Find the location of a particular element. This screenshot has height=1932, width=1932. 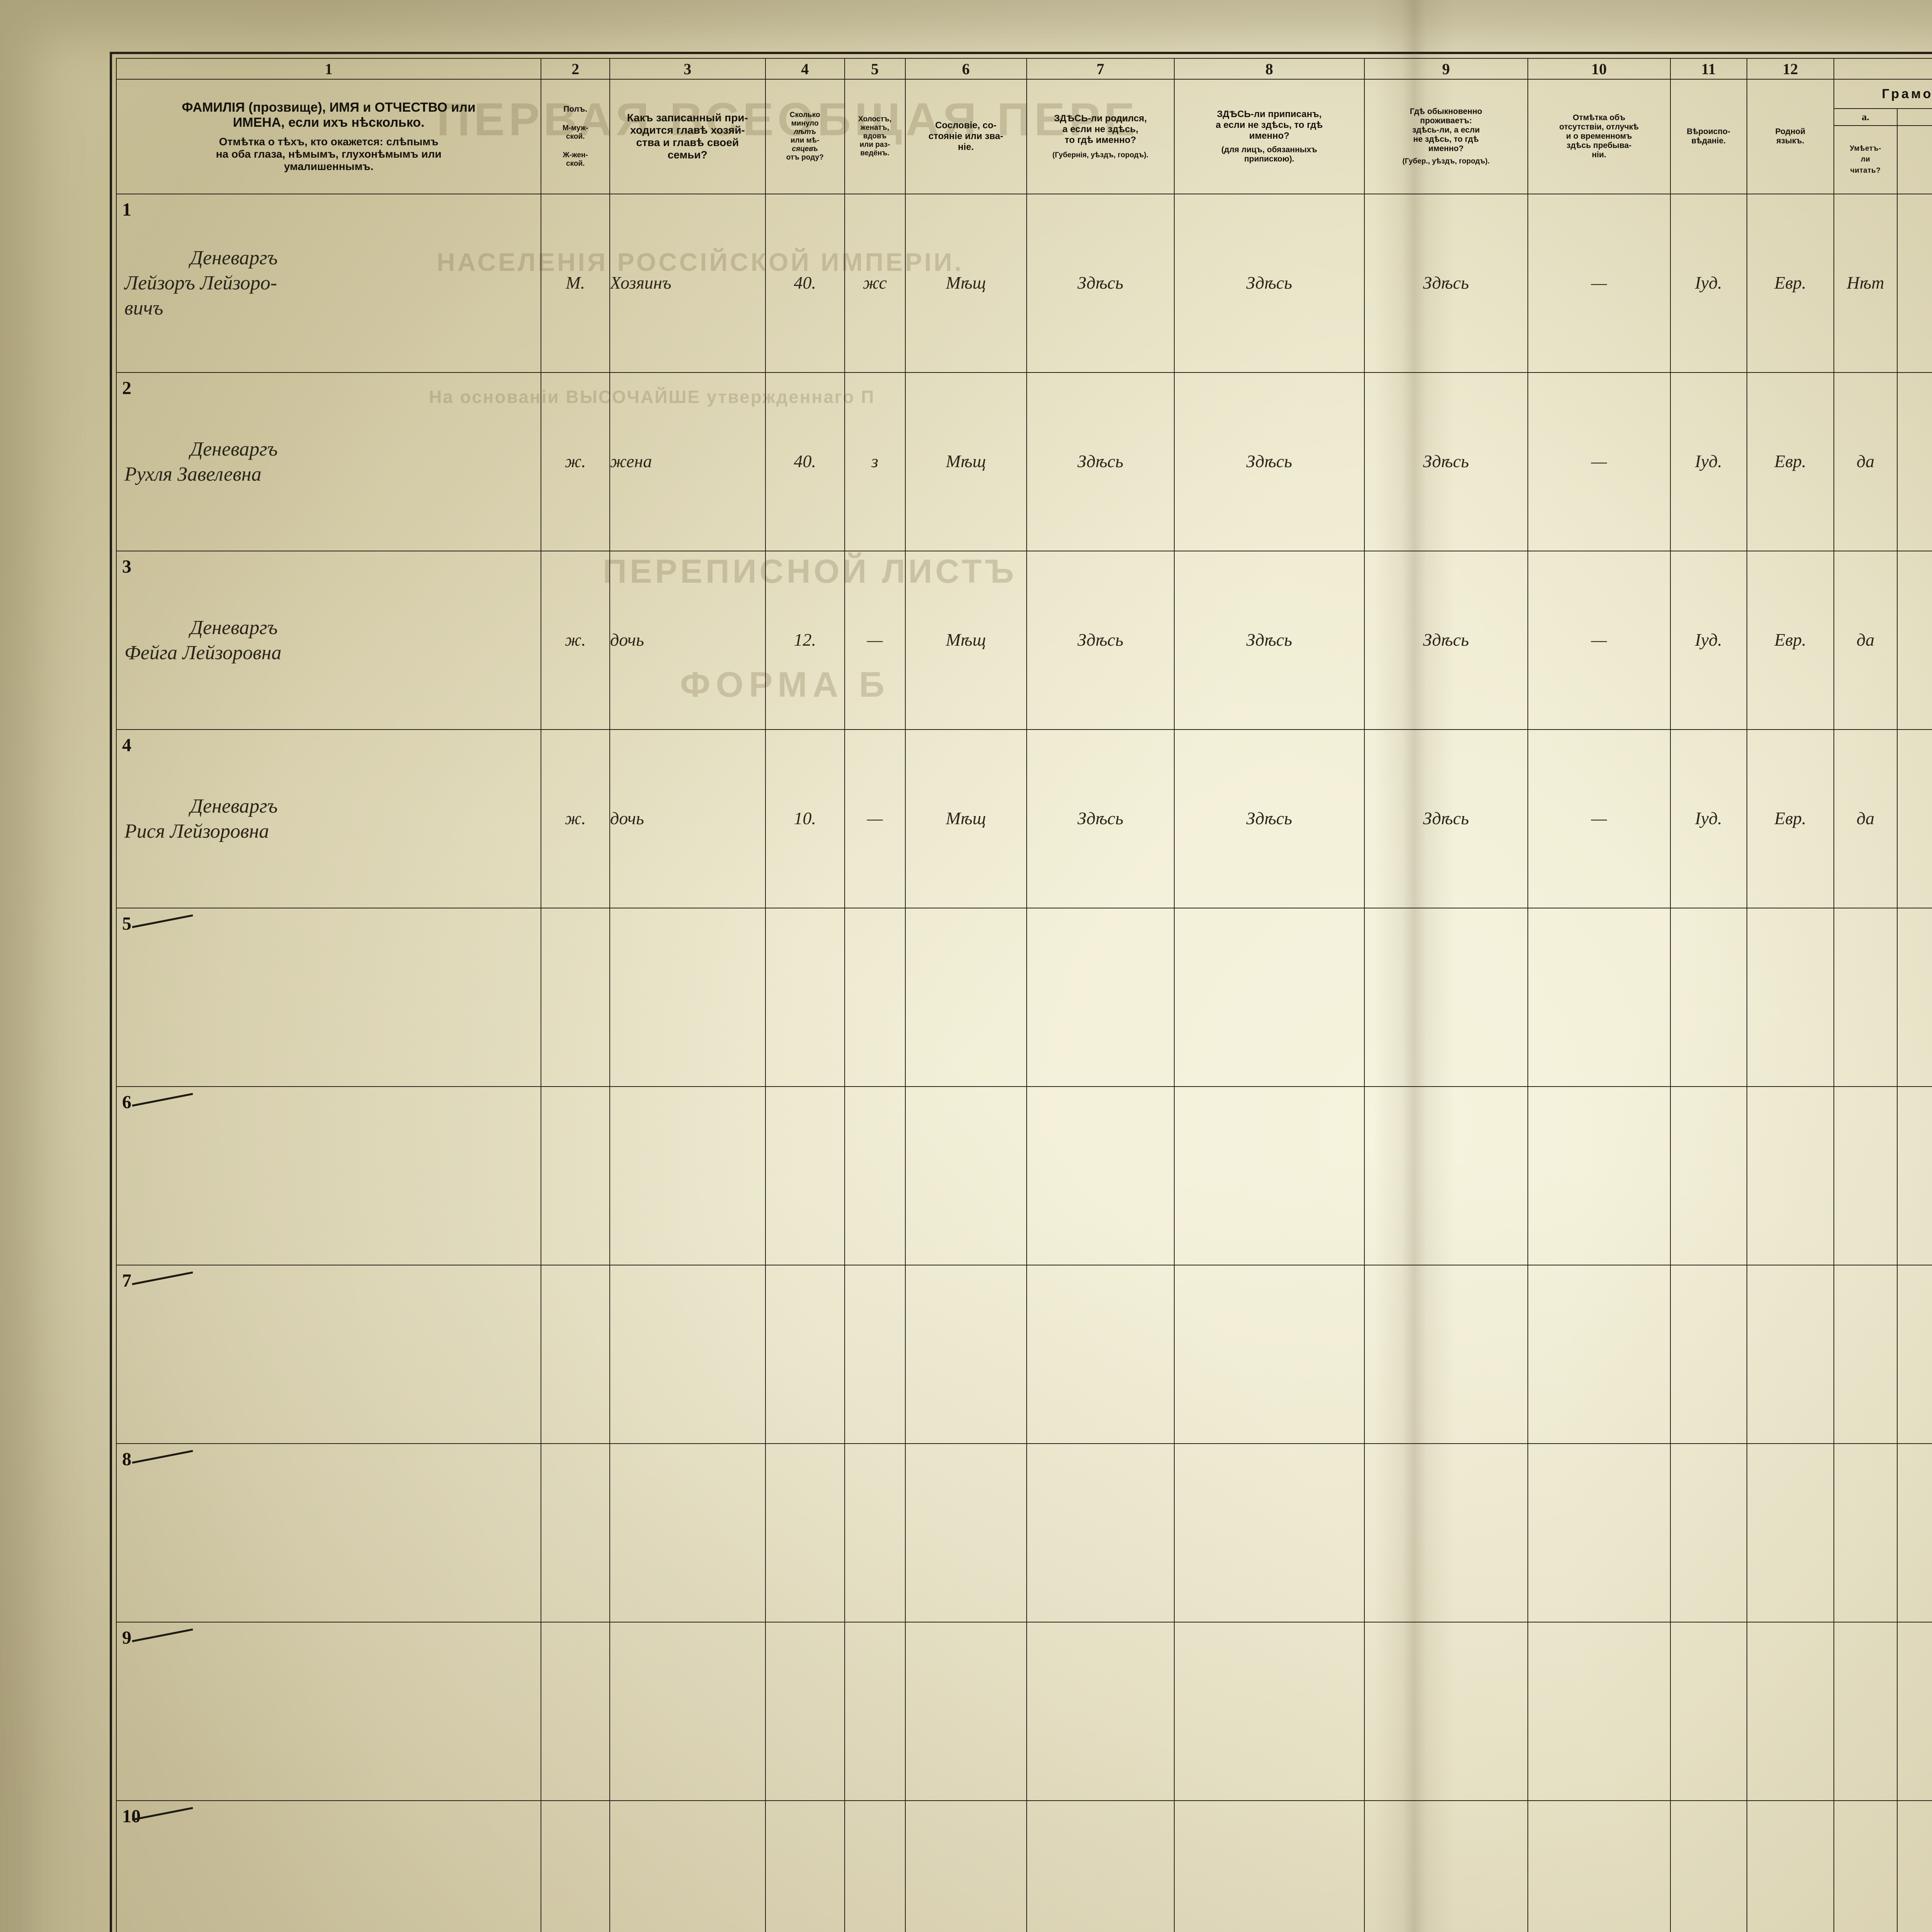

cell-literacy-b: — is located at coordinates (1914, 283).